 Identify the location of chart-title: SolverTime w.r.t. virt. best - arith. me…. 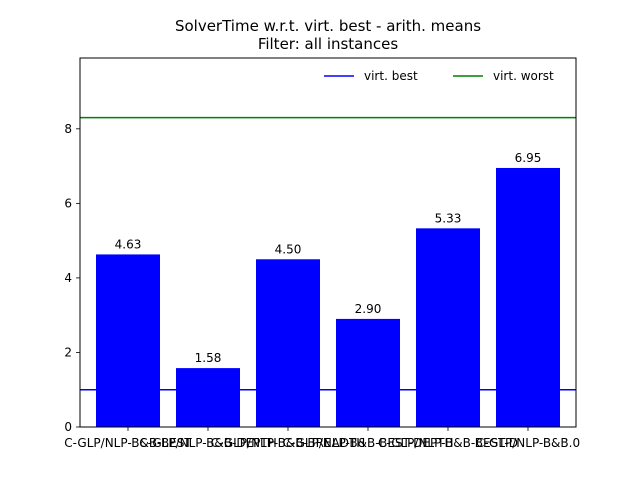
(328, 26).